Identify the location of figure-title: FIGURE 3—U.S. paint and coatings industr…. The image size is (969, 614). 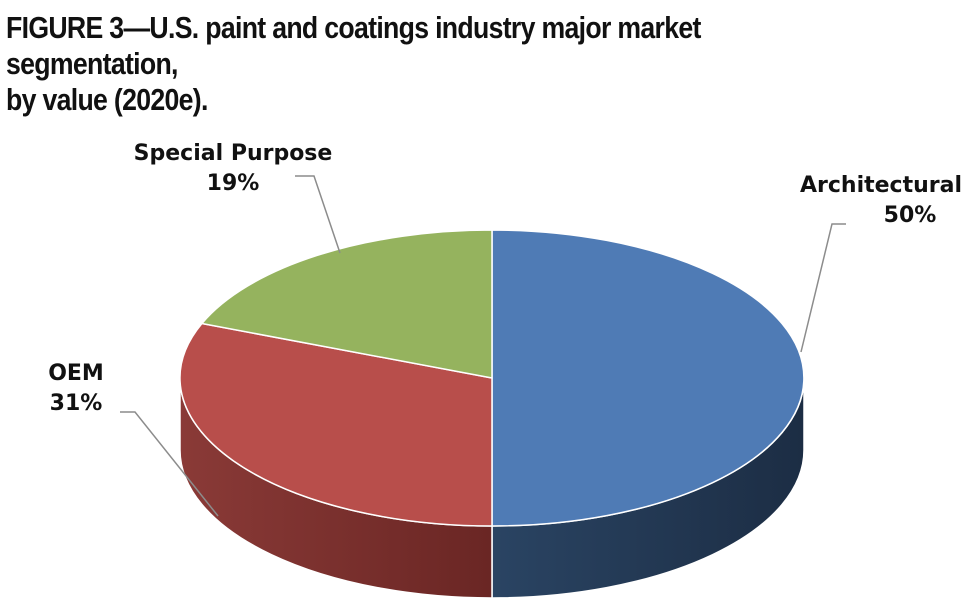
(410, 64).